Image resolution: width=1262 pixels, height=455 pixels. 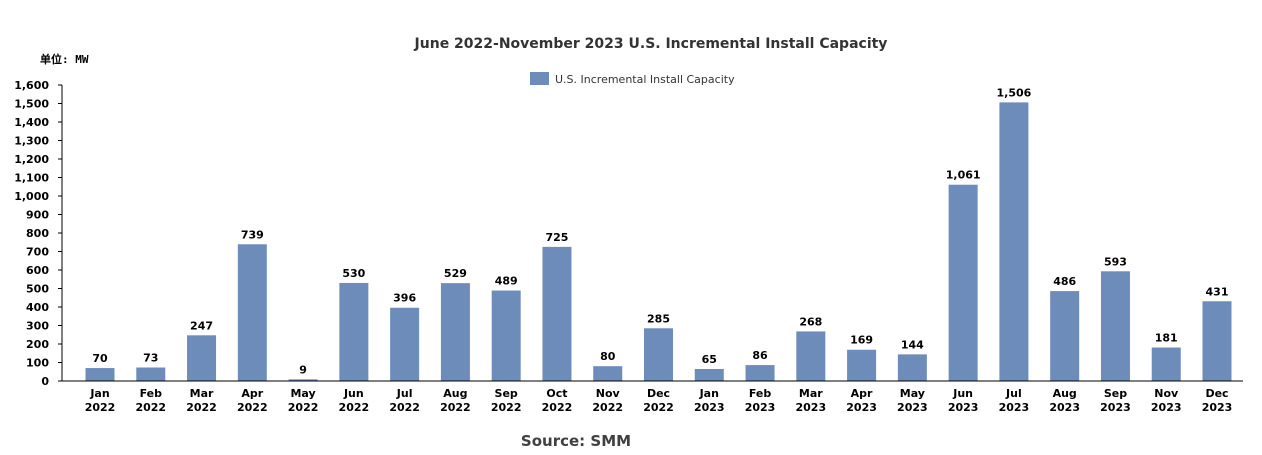 What do you see at coordinates (353, 273) in the screenshot?
I see `data-label: 530` at bounding box center [353, 273].